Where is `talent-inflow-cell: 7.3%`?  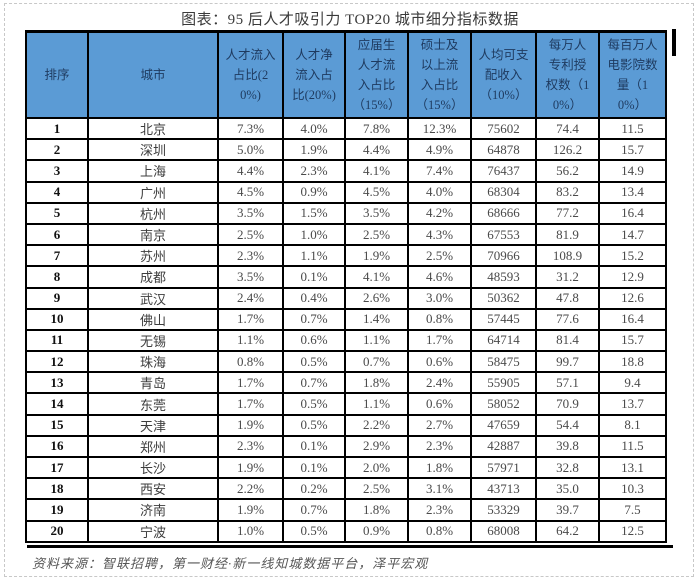 talent-inflow-cell: 7.3% is located at coordinates (250, 128).